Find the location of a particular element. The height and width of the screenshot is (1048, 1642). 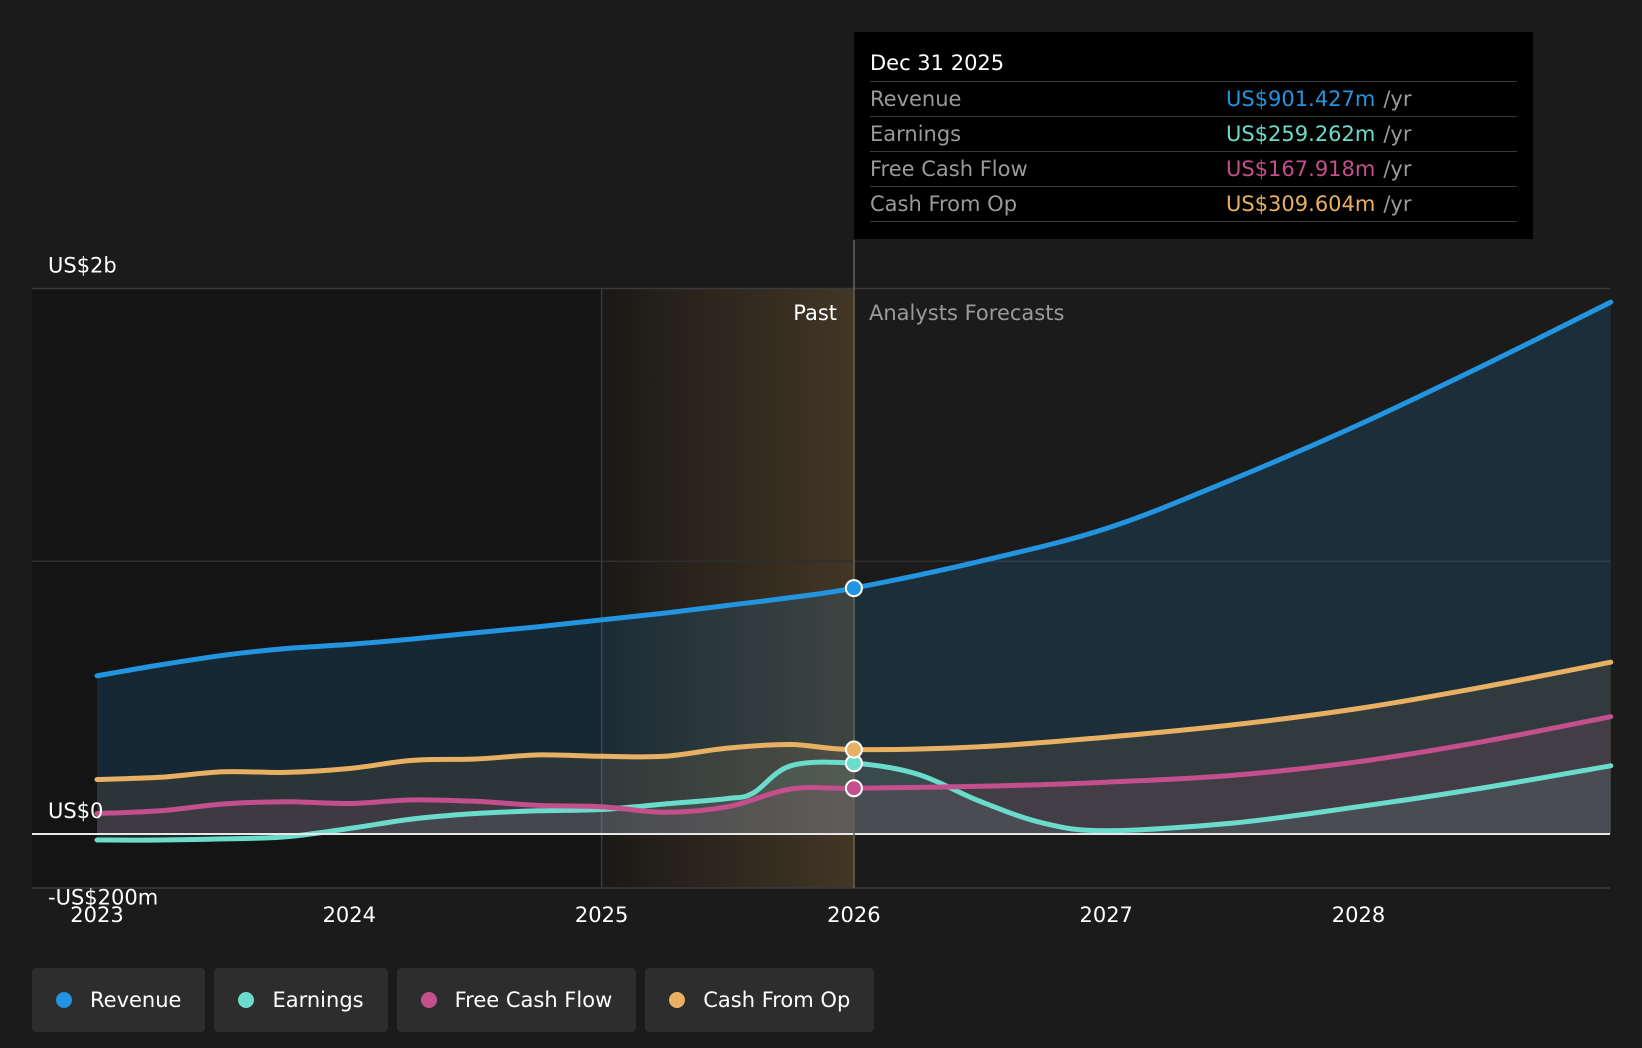

tooltip-row-label: Earnings is located at coordinates (916, 134).